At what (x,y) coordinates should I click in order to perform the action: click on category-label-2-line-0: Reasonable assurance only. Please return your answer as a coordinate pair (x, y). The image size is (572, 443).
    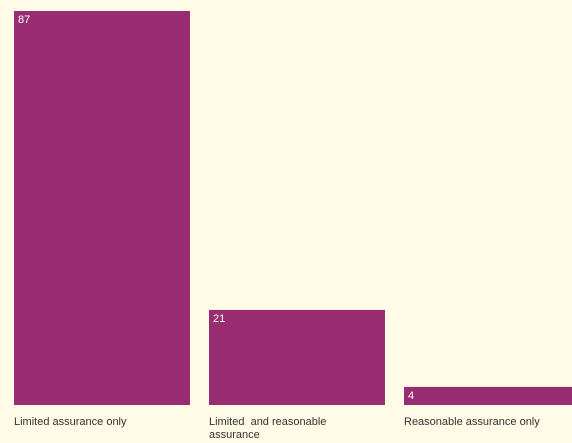
    Looking at the image, I should click on (472, 422).